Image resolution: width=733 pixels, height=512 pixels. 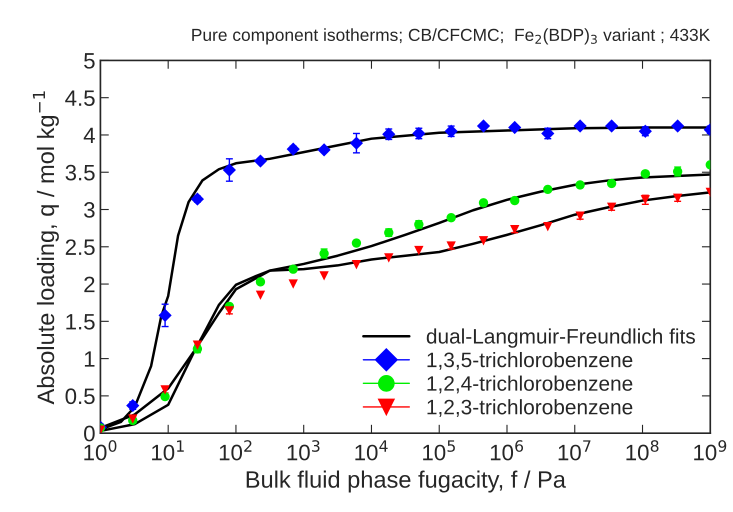 What do you see at coordinates (560, 338) in the screenshot?
I see `legend-label: dual-Langmuir-Freundlich fits` at bounding box center [560, 338].